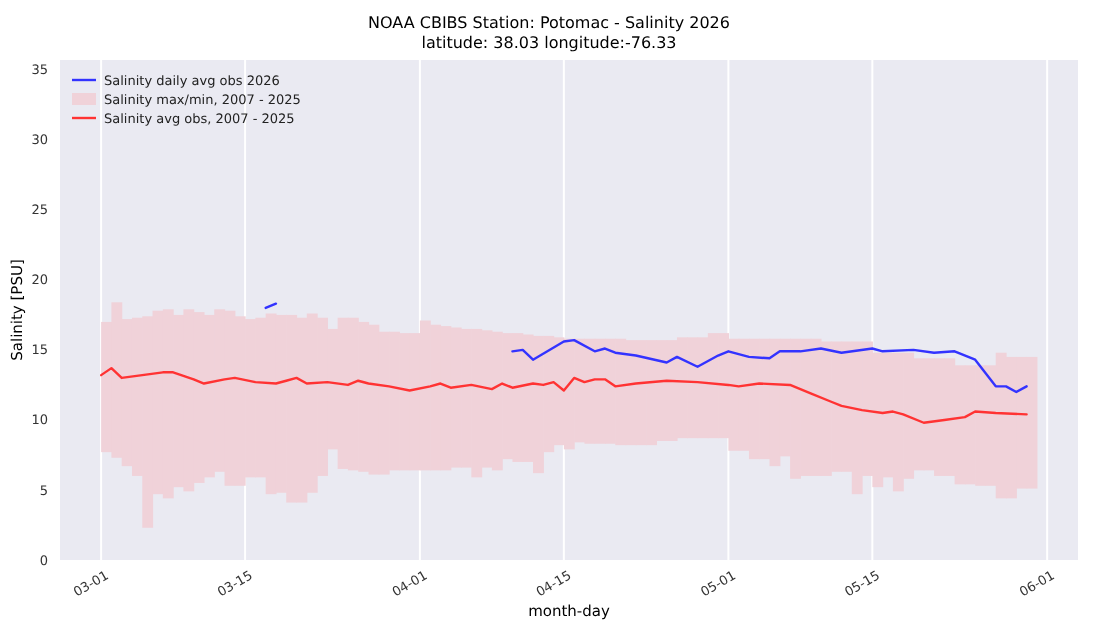  Describe the element at coordinates (549, 43) in the screenshot. I see `chart-subtitle: latitude: 38.03 longitude:-76.33` at that location.